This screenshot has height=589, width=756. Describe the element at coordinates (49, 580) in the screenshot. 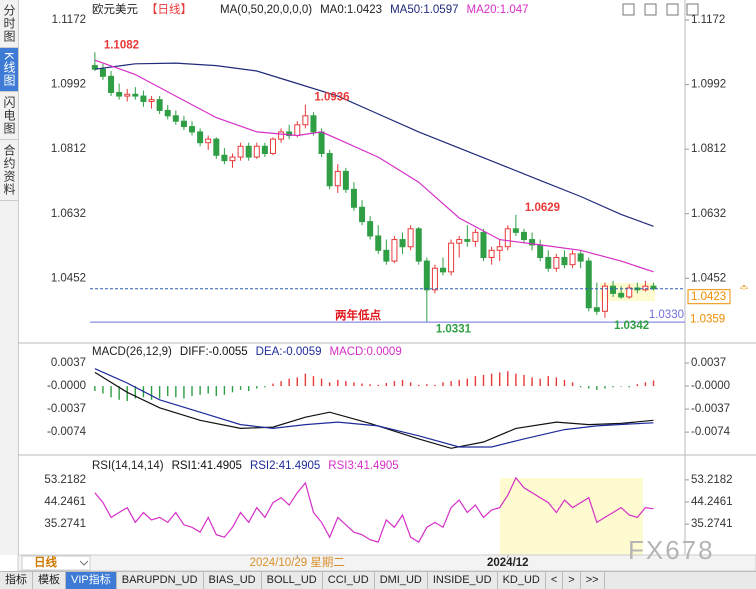

I see `toolbar-button: 模板` at that location.